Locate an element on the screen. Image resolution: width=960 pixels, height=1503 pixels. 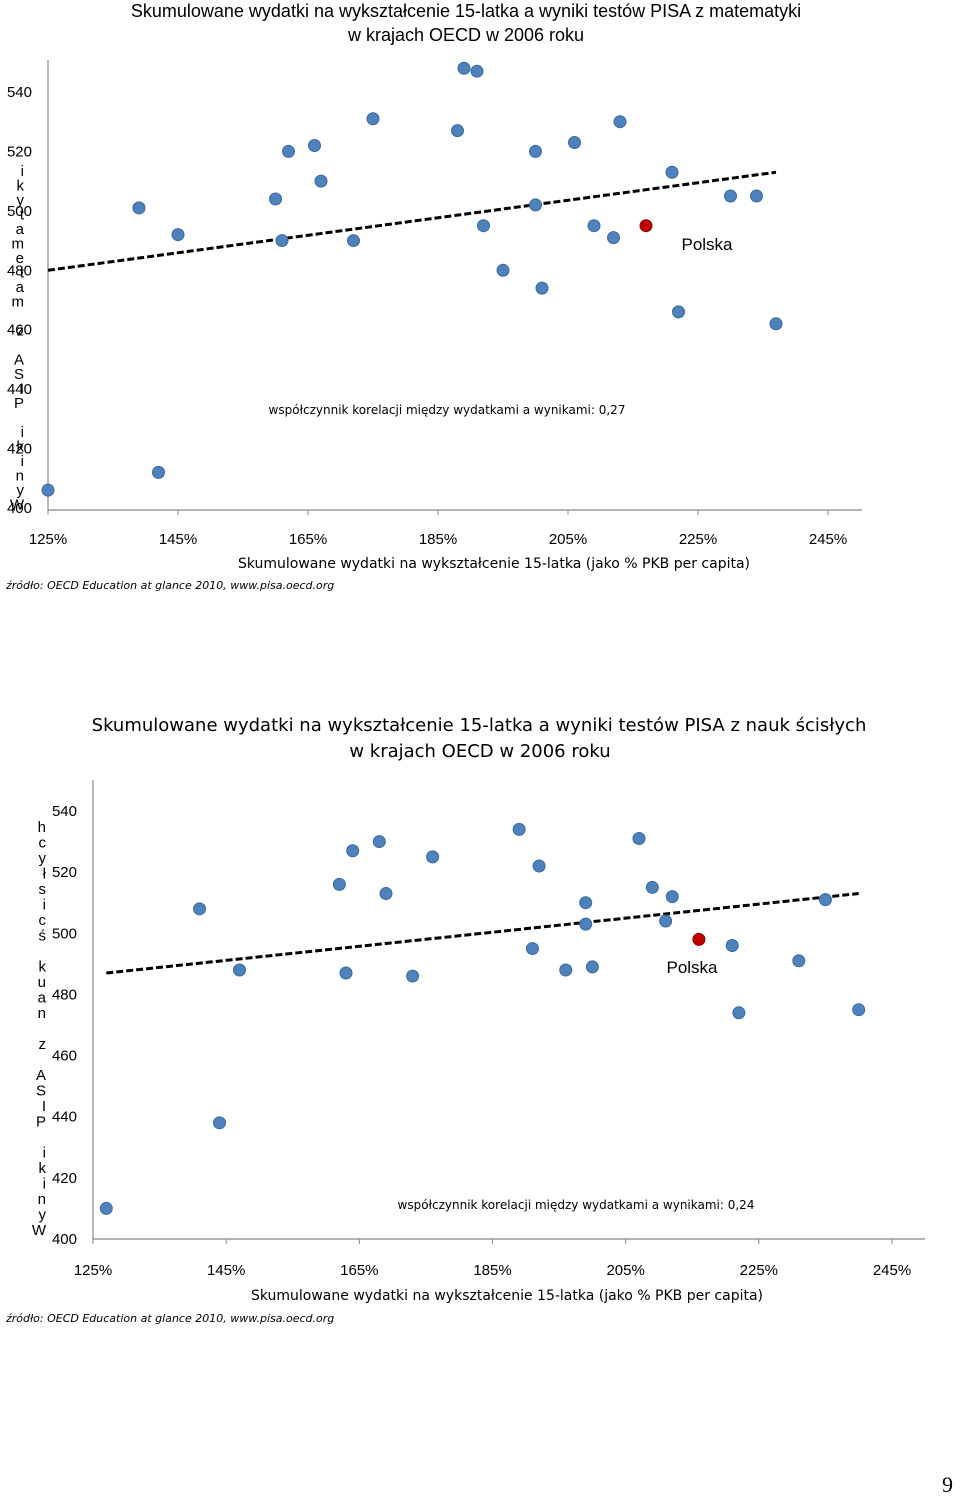
y-tick-label: 460 is located at coordinates (64, 1056).